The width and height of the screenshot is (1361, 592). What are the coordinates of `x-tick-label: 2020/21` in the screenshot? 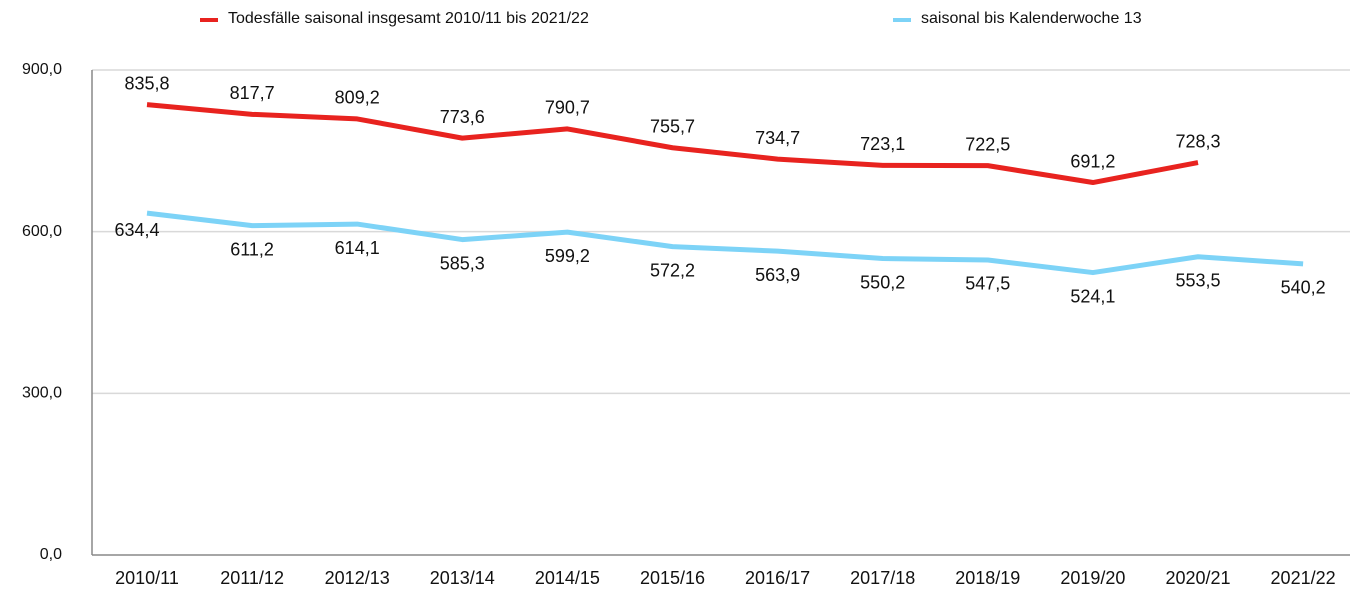 It's located at (1197, 578).